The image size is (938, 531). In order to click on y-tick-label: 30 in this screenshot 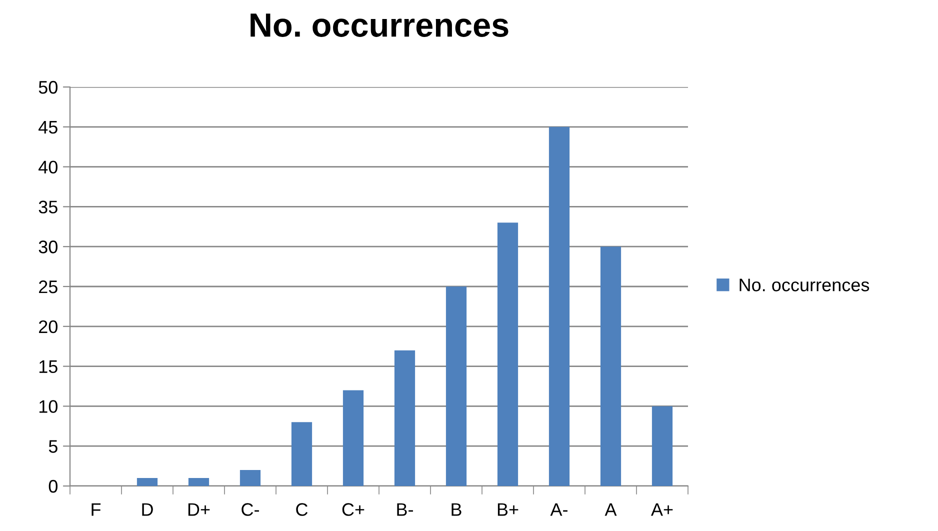, I will do `click(48, 247)`.